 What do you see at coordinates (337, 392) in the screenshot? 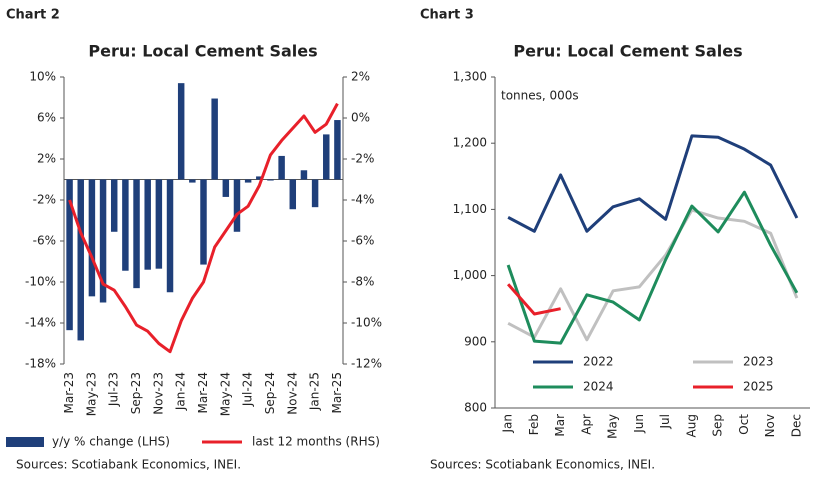
I see `x-tick-label: Mar-25` at bounding box center [337, 392].